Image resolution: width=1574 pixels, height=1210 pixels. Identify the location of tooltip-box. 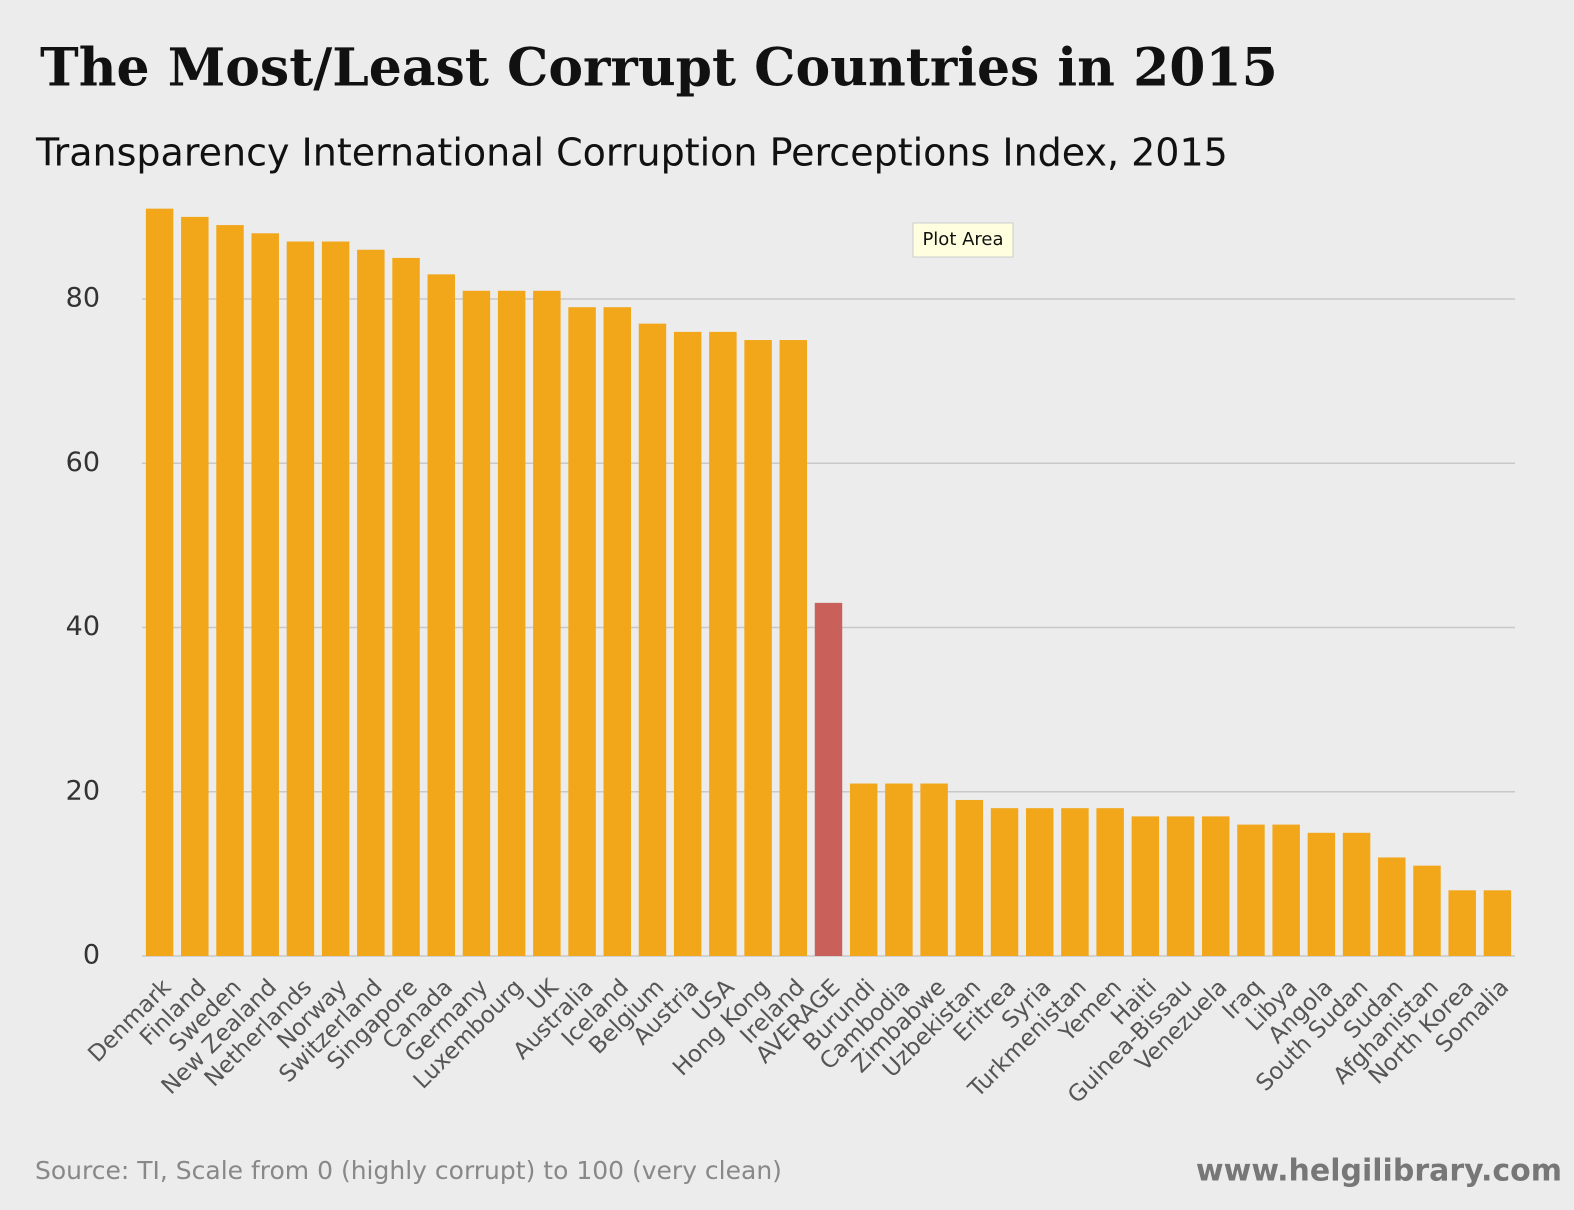
(963, 240).